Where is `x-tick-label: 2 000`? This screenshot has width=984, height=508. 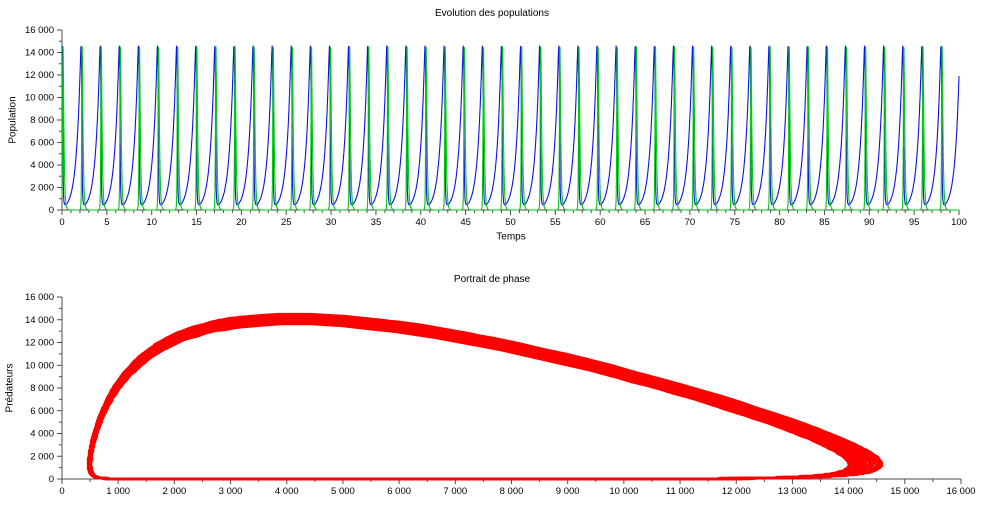 x-tick-label: 2 000 is located at coordinates (174, 491).